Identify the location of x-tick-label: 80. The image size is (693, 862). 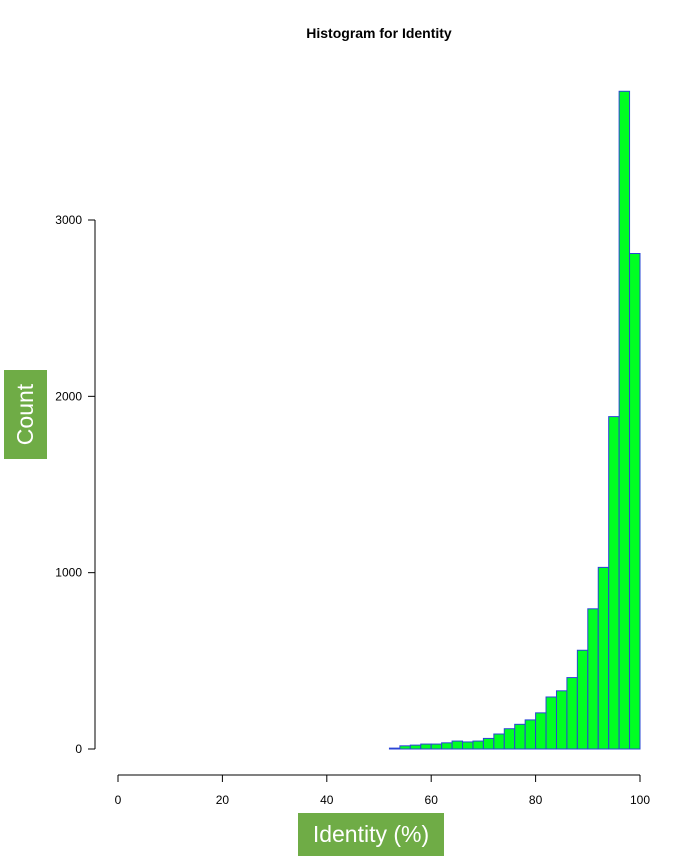
(536, 800).